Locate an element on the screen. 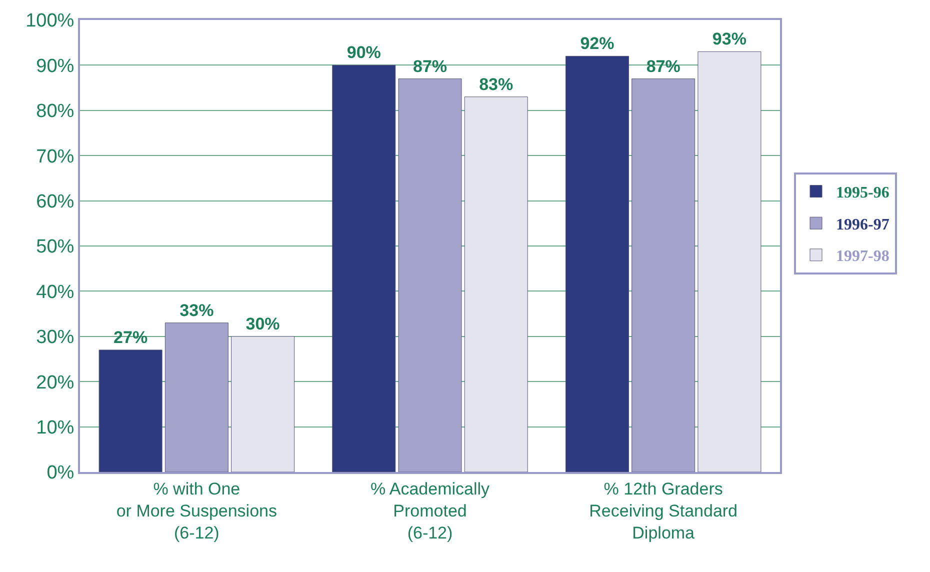 The width and height of the screenshot is (930, 572). y-tick-label: 70% is located at coordinates (55, 157).